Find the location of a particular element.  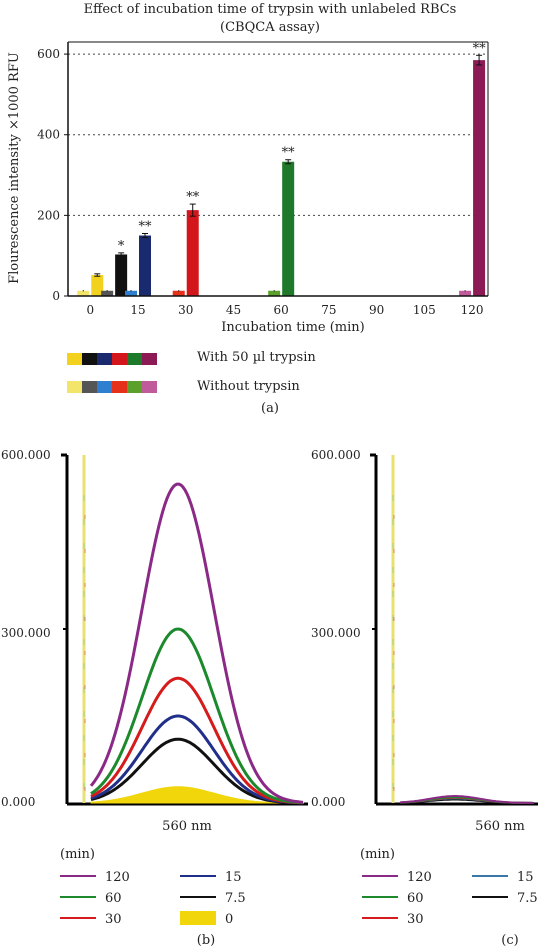

x-tick-label: 30 is located at coordinates (185, 310).